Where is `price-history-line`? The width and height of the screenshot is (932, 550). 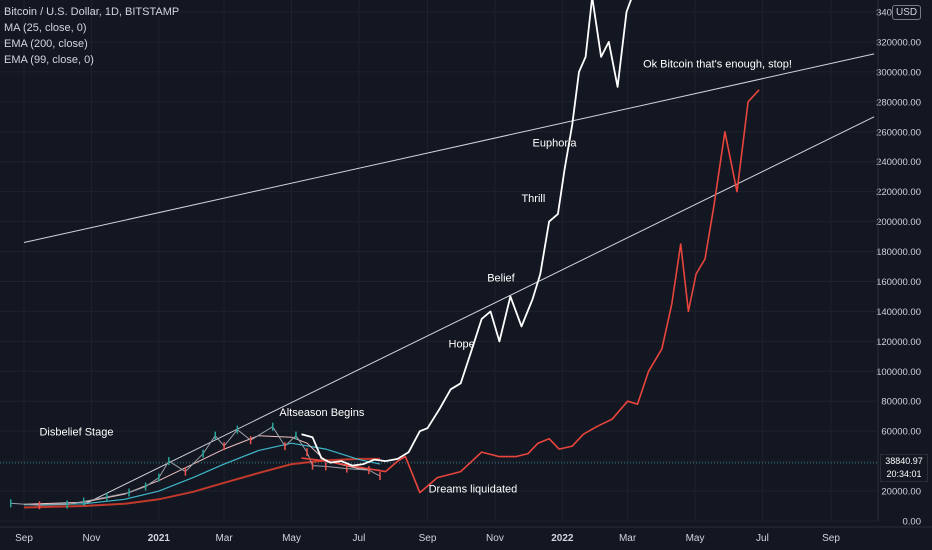
price-history-line is located at coordinates (195, 466).